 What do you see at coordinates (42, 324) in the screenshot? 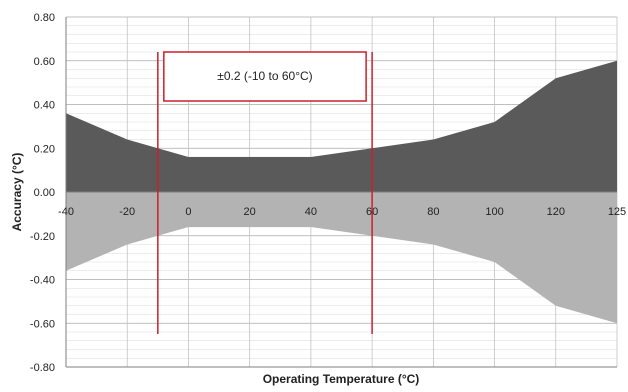
I see `y-tick-label: -0.60` at bounding box center [42, 324].